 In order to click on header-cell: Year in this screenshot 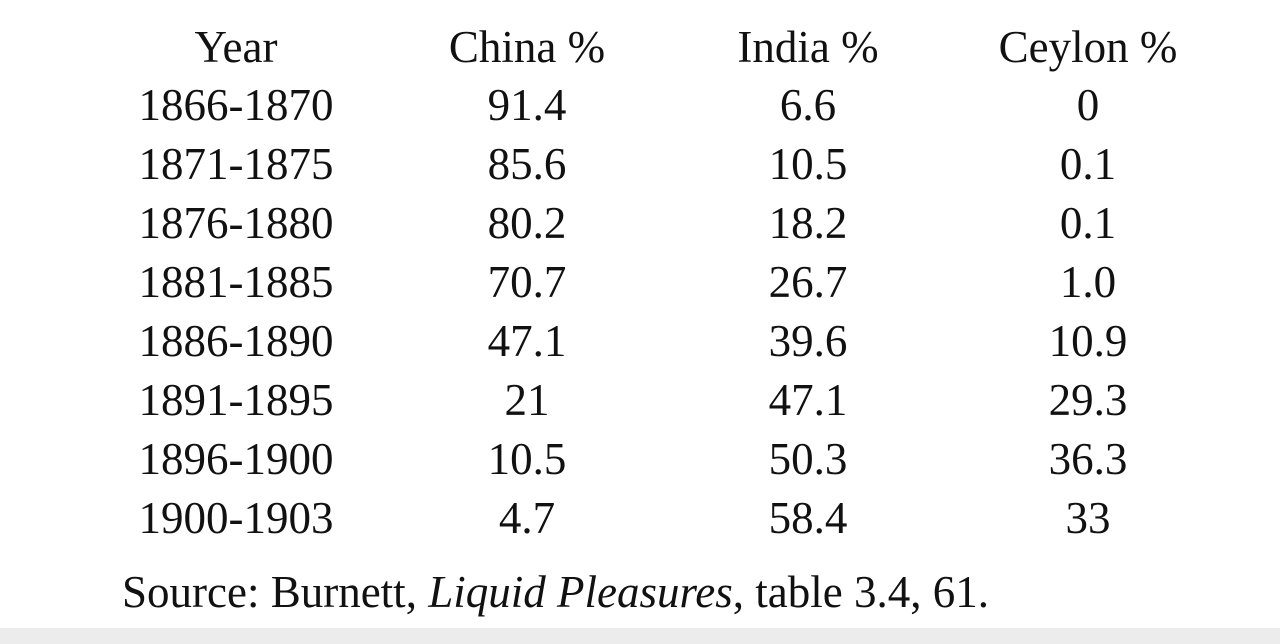, I will do `click(236, 47)`.